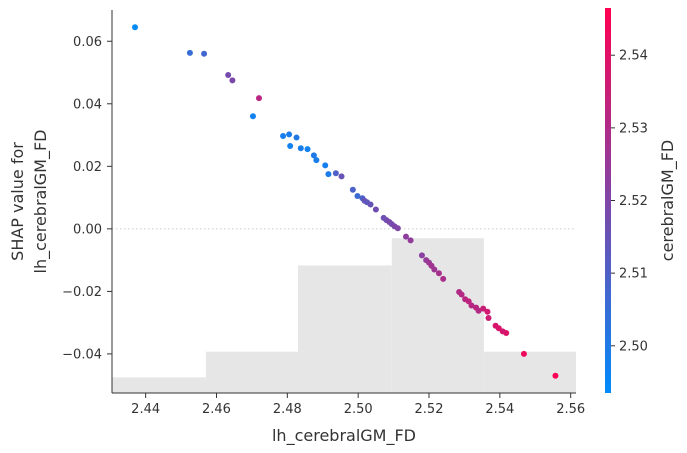  What do you see at coordinates (358, 409) in the screenshot?
I see `x-tick-label: 2.50` at bounding box center [358, 409].